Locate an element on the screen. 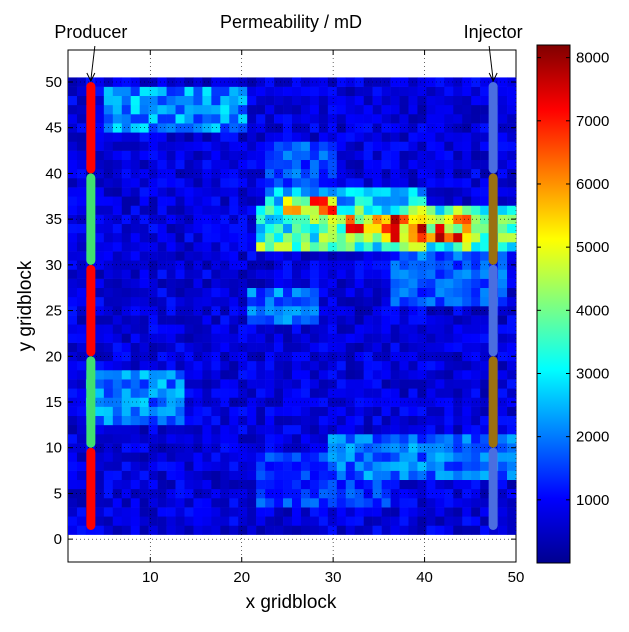 The width and height of the screenshot is (629, 632). colorbar-tick-label: 3000 is located at coordinates (592, 373).